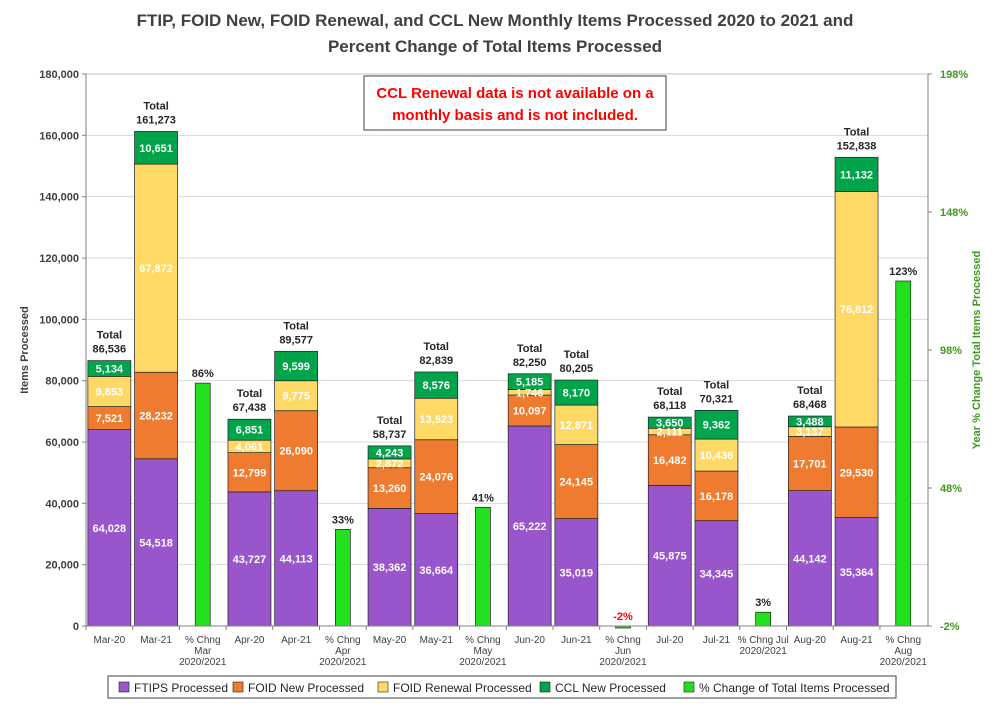 Image resolution: width=1000 pixels, height=709 pixels. Describe the element at coordinates (436, 478) in the screenshot. I see `data-label-foid-new: 24,076` at that location.